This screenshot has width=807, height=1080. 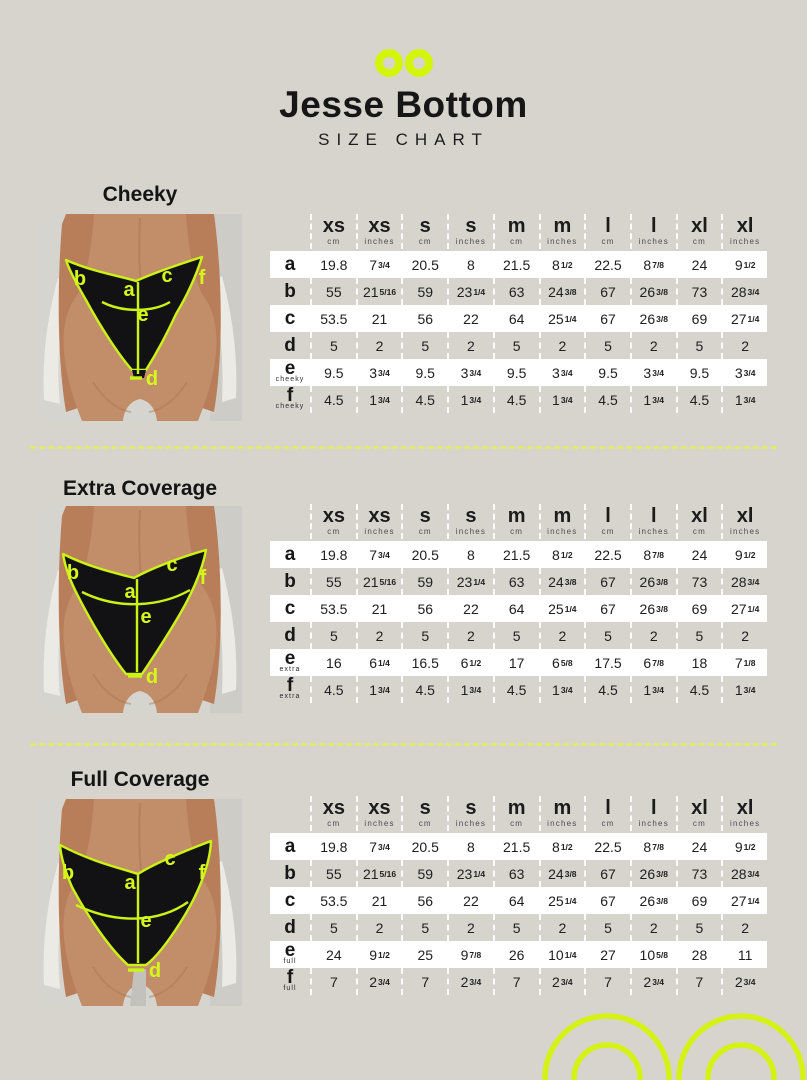 I want to click on size-label: s, so click(x=425, y=808).